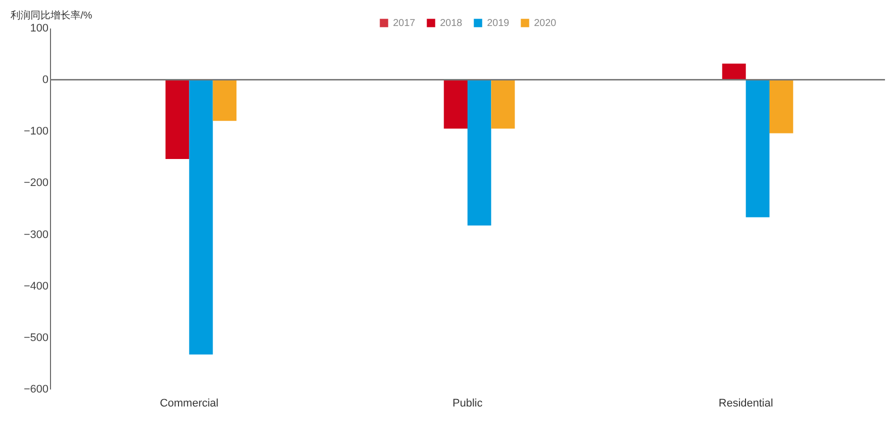  Describe the element at coordinates (404, 23) in the screenshot. I see `legend-label: 2017` at that location.